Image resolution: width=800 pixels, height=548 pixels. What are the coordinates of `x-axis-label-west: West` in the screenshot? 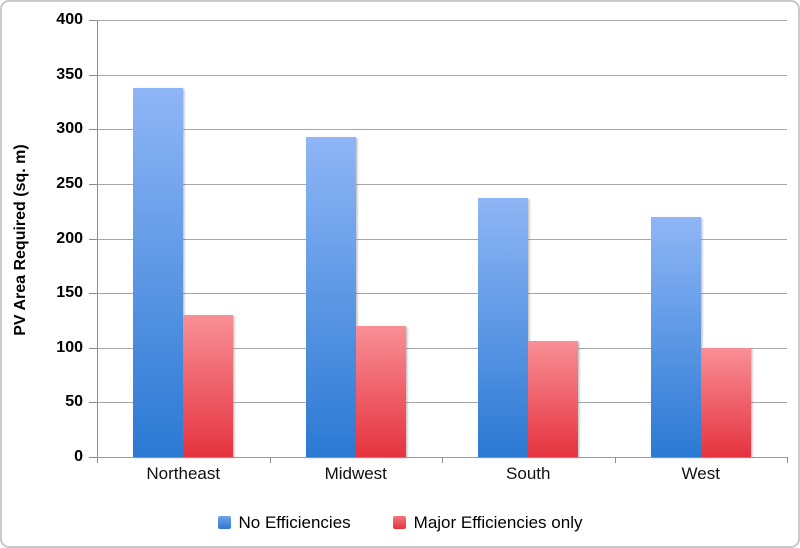 It's located at (700, 473).